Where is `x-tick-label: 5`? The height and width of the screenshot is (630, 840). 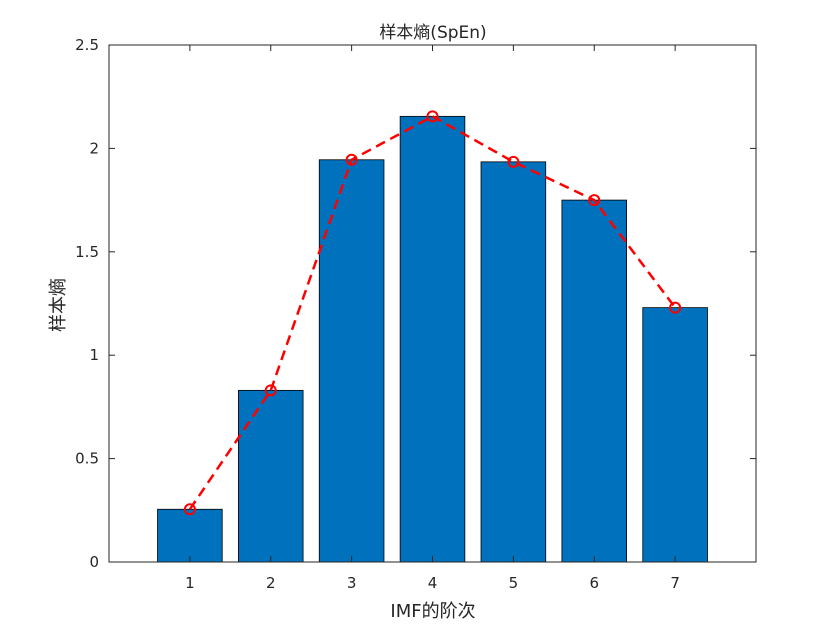 x-tick-label: 5 is located at coordinates (514, 583).